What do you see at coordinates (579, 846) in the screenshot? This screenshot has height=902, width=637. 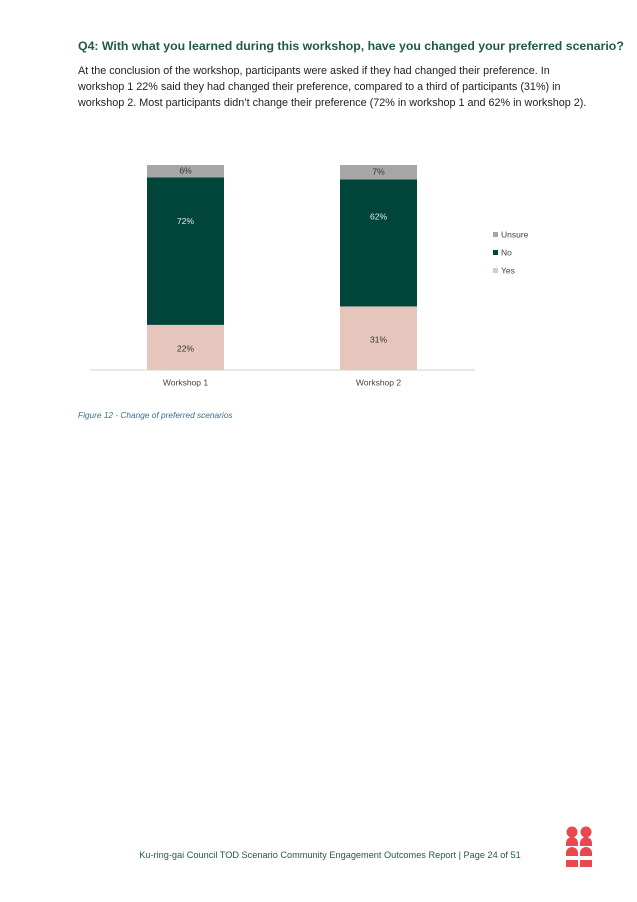 I see `logo` at bounding box center [579, 846].